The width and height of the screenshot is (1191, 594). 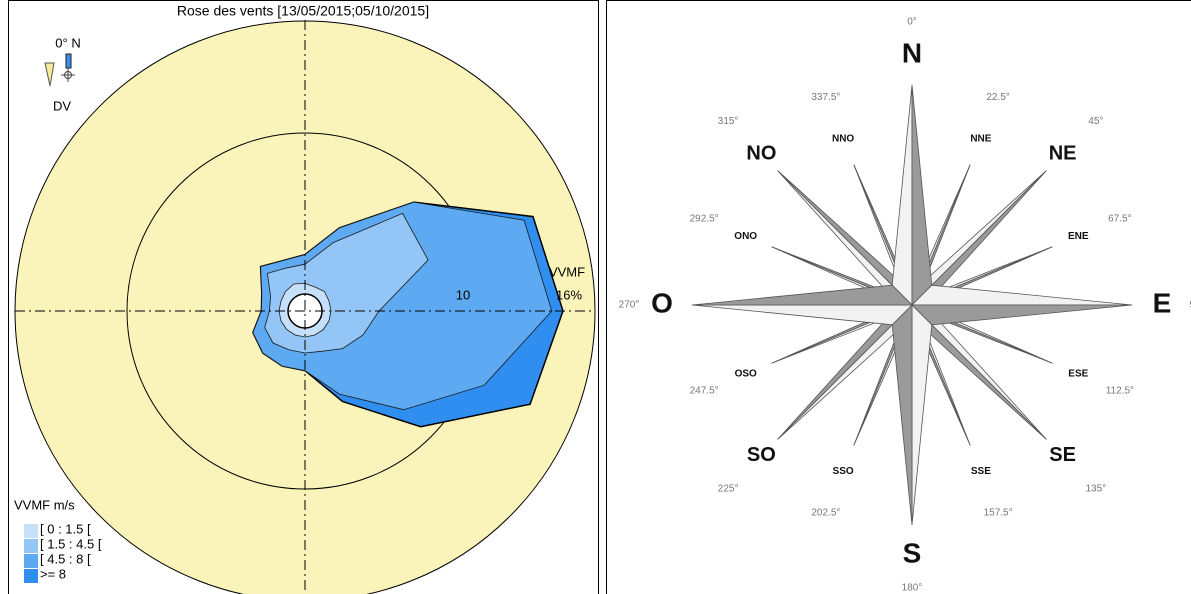 What do you see at coordinates (843, 471) in the screenshot?
I see `direction-abbr: SSO` at bounding box center [843, 471].